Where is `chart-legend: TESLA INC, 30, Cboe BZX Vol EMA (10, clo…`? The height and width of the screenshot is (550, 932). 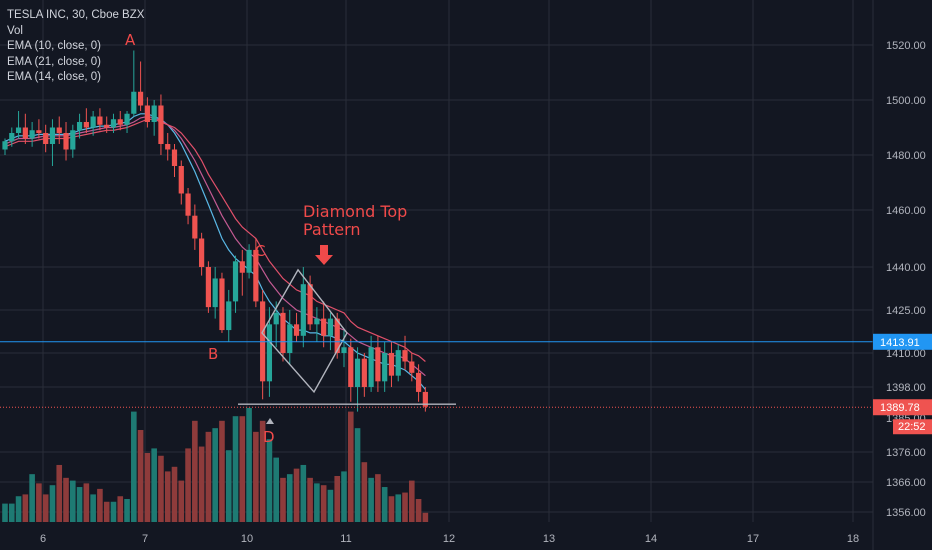
chart-legend: TESLA INC, 30, Cboe BZX Vol EMA (10, clo… is located at coordinates (75, 47).